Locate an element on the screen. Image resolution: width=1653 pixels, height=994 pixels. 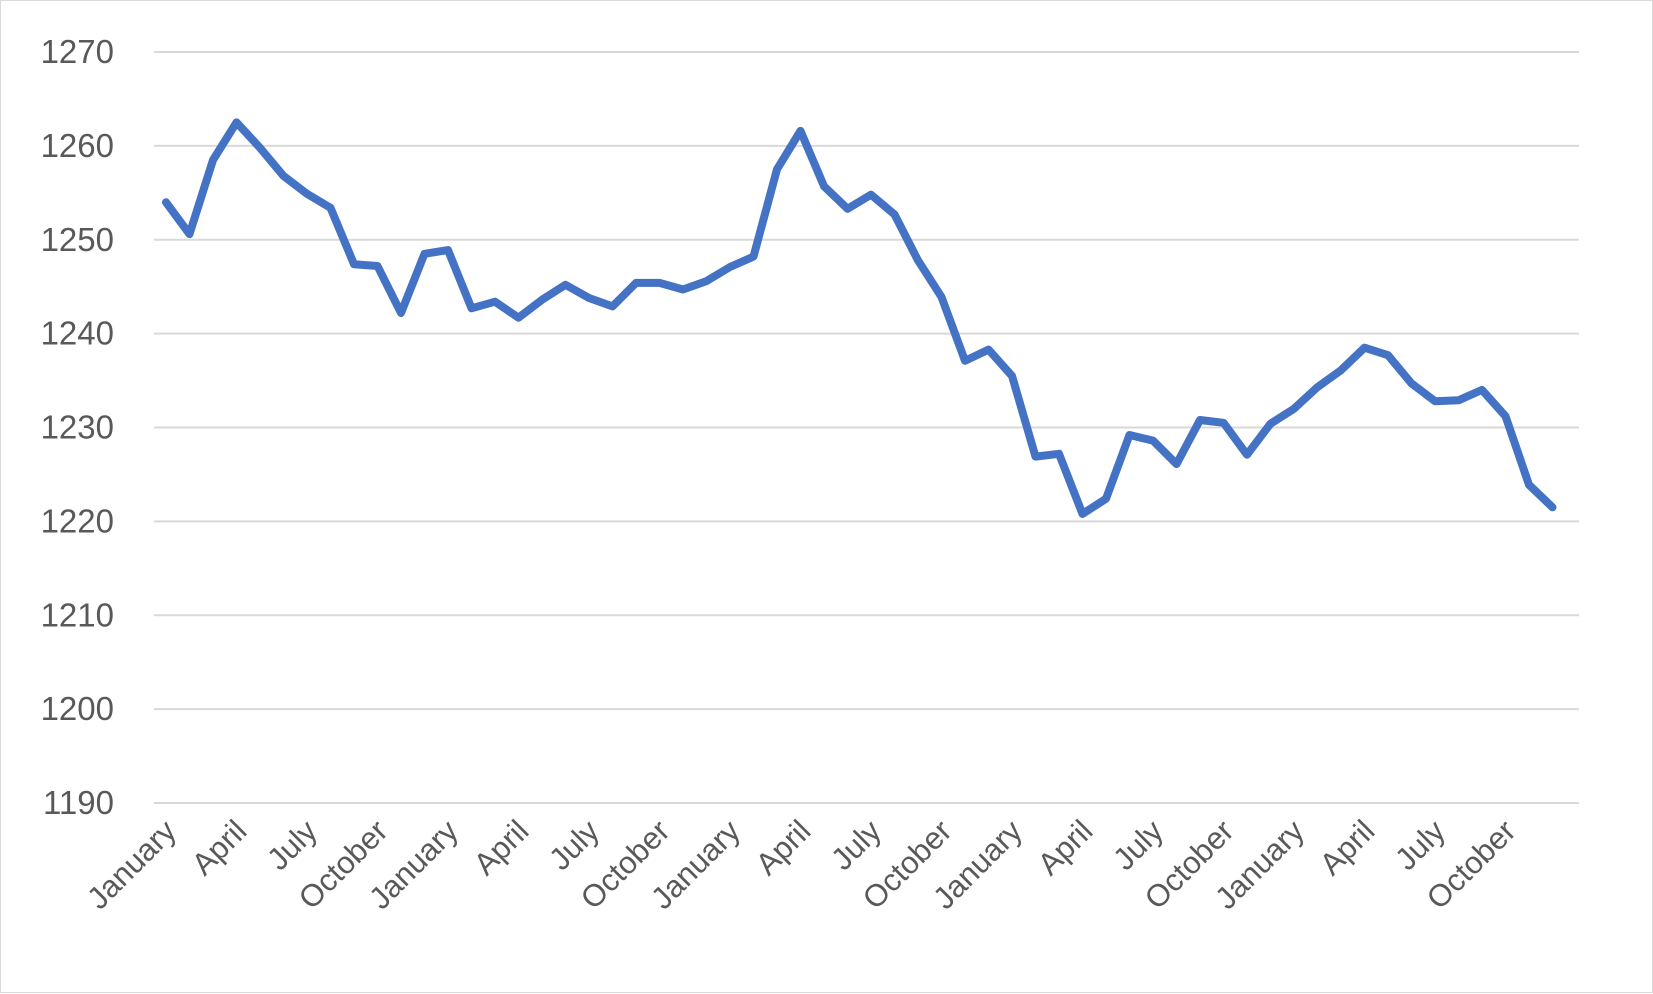
y-tick-label: 1220 is located at coordinates (77, 520).